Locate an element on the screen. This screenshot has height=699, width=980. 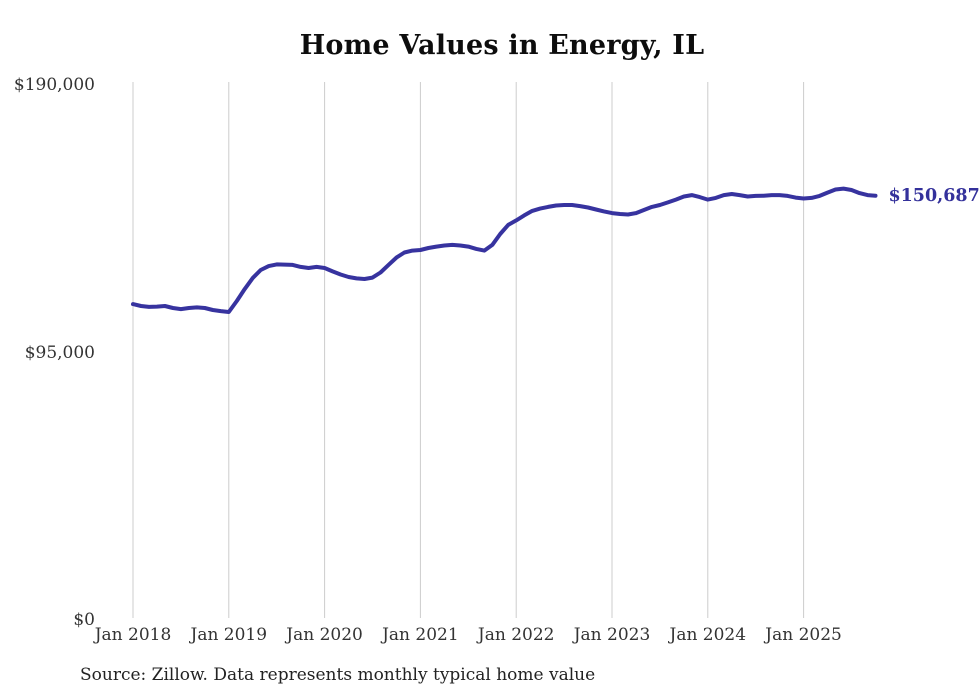
x-tick-label: Jan 2020 is located at coordinates (324, 635).